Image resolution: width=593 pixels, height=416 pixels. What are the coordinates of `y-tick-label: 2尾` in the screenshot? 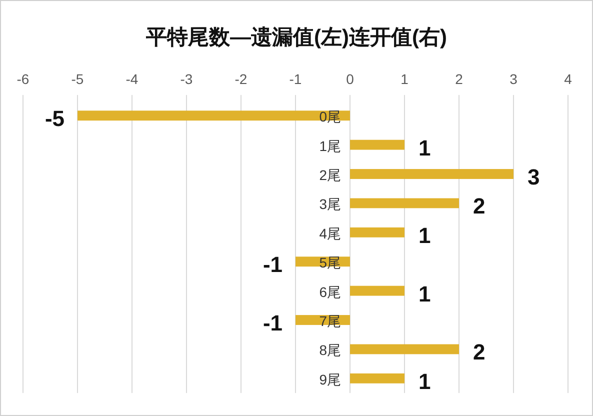 It's located at (330, 175).